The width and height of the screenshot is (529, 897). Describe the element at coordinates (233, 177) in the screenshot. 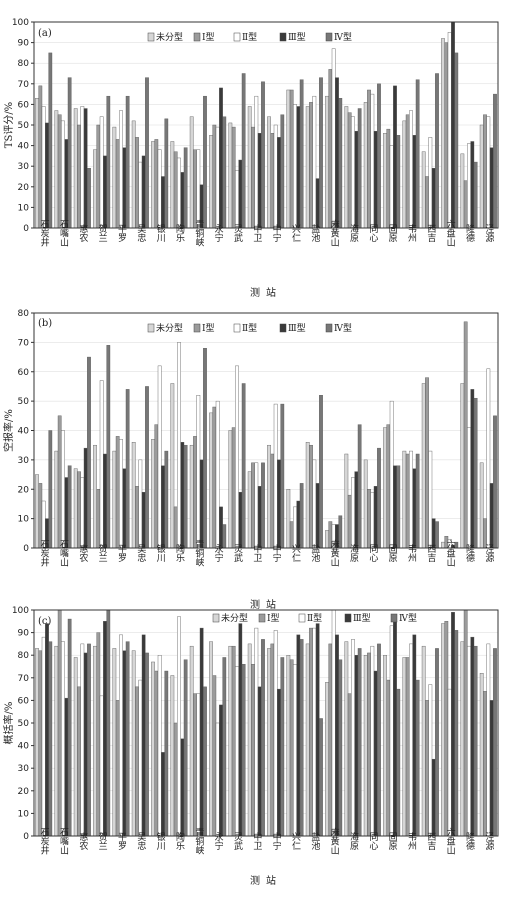

I see `bar-灵武-I型` at that location.